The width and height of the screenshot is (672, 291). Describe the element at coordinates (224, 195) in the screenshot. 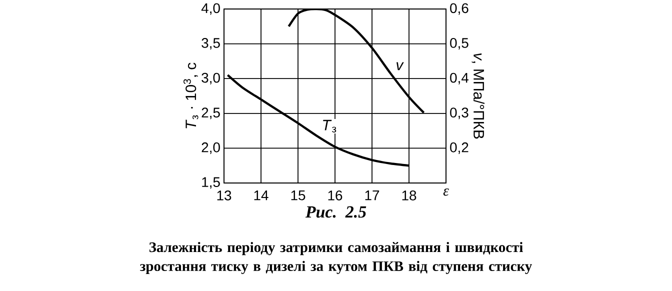

I see `x-tick-label: 13` at that location.